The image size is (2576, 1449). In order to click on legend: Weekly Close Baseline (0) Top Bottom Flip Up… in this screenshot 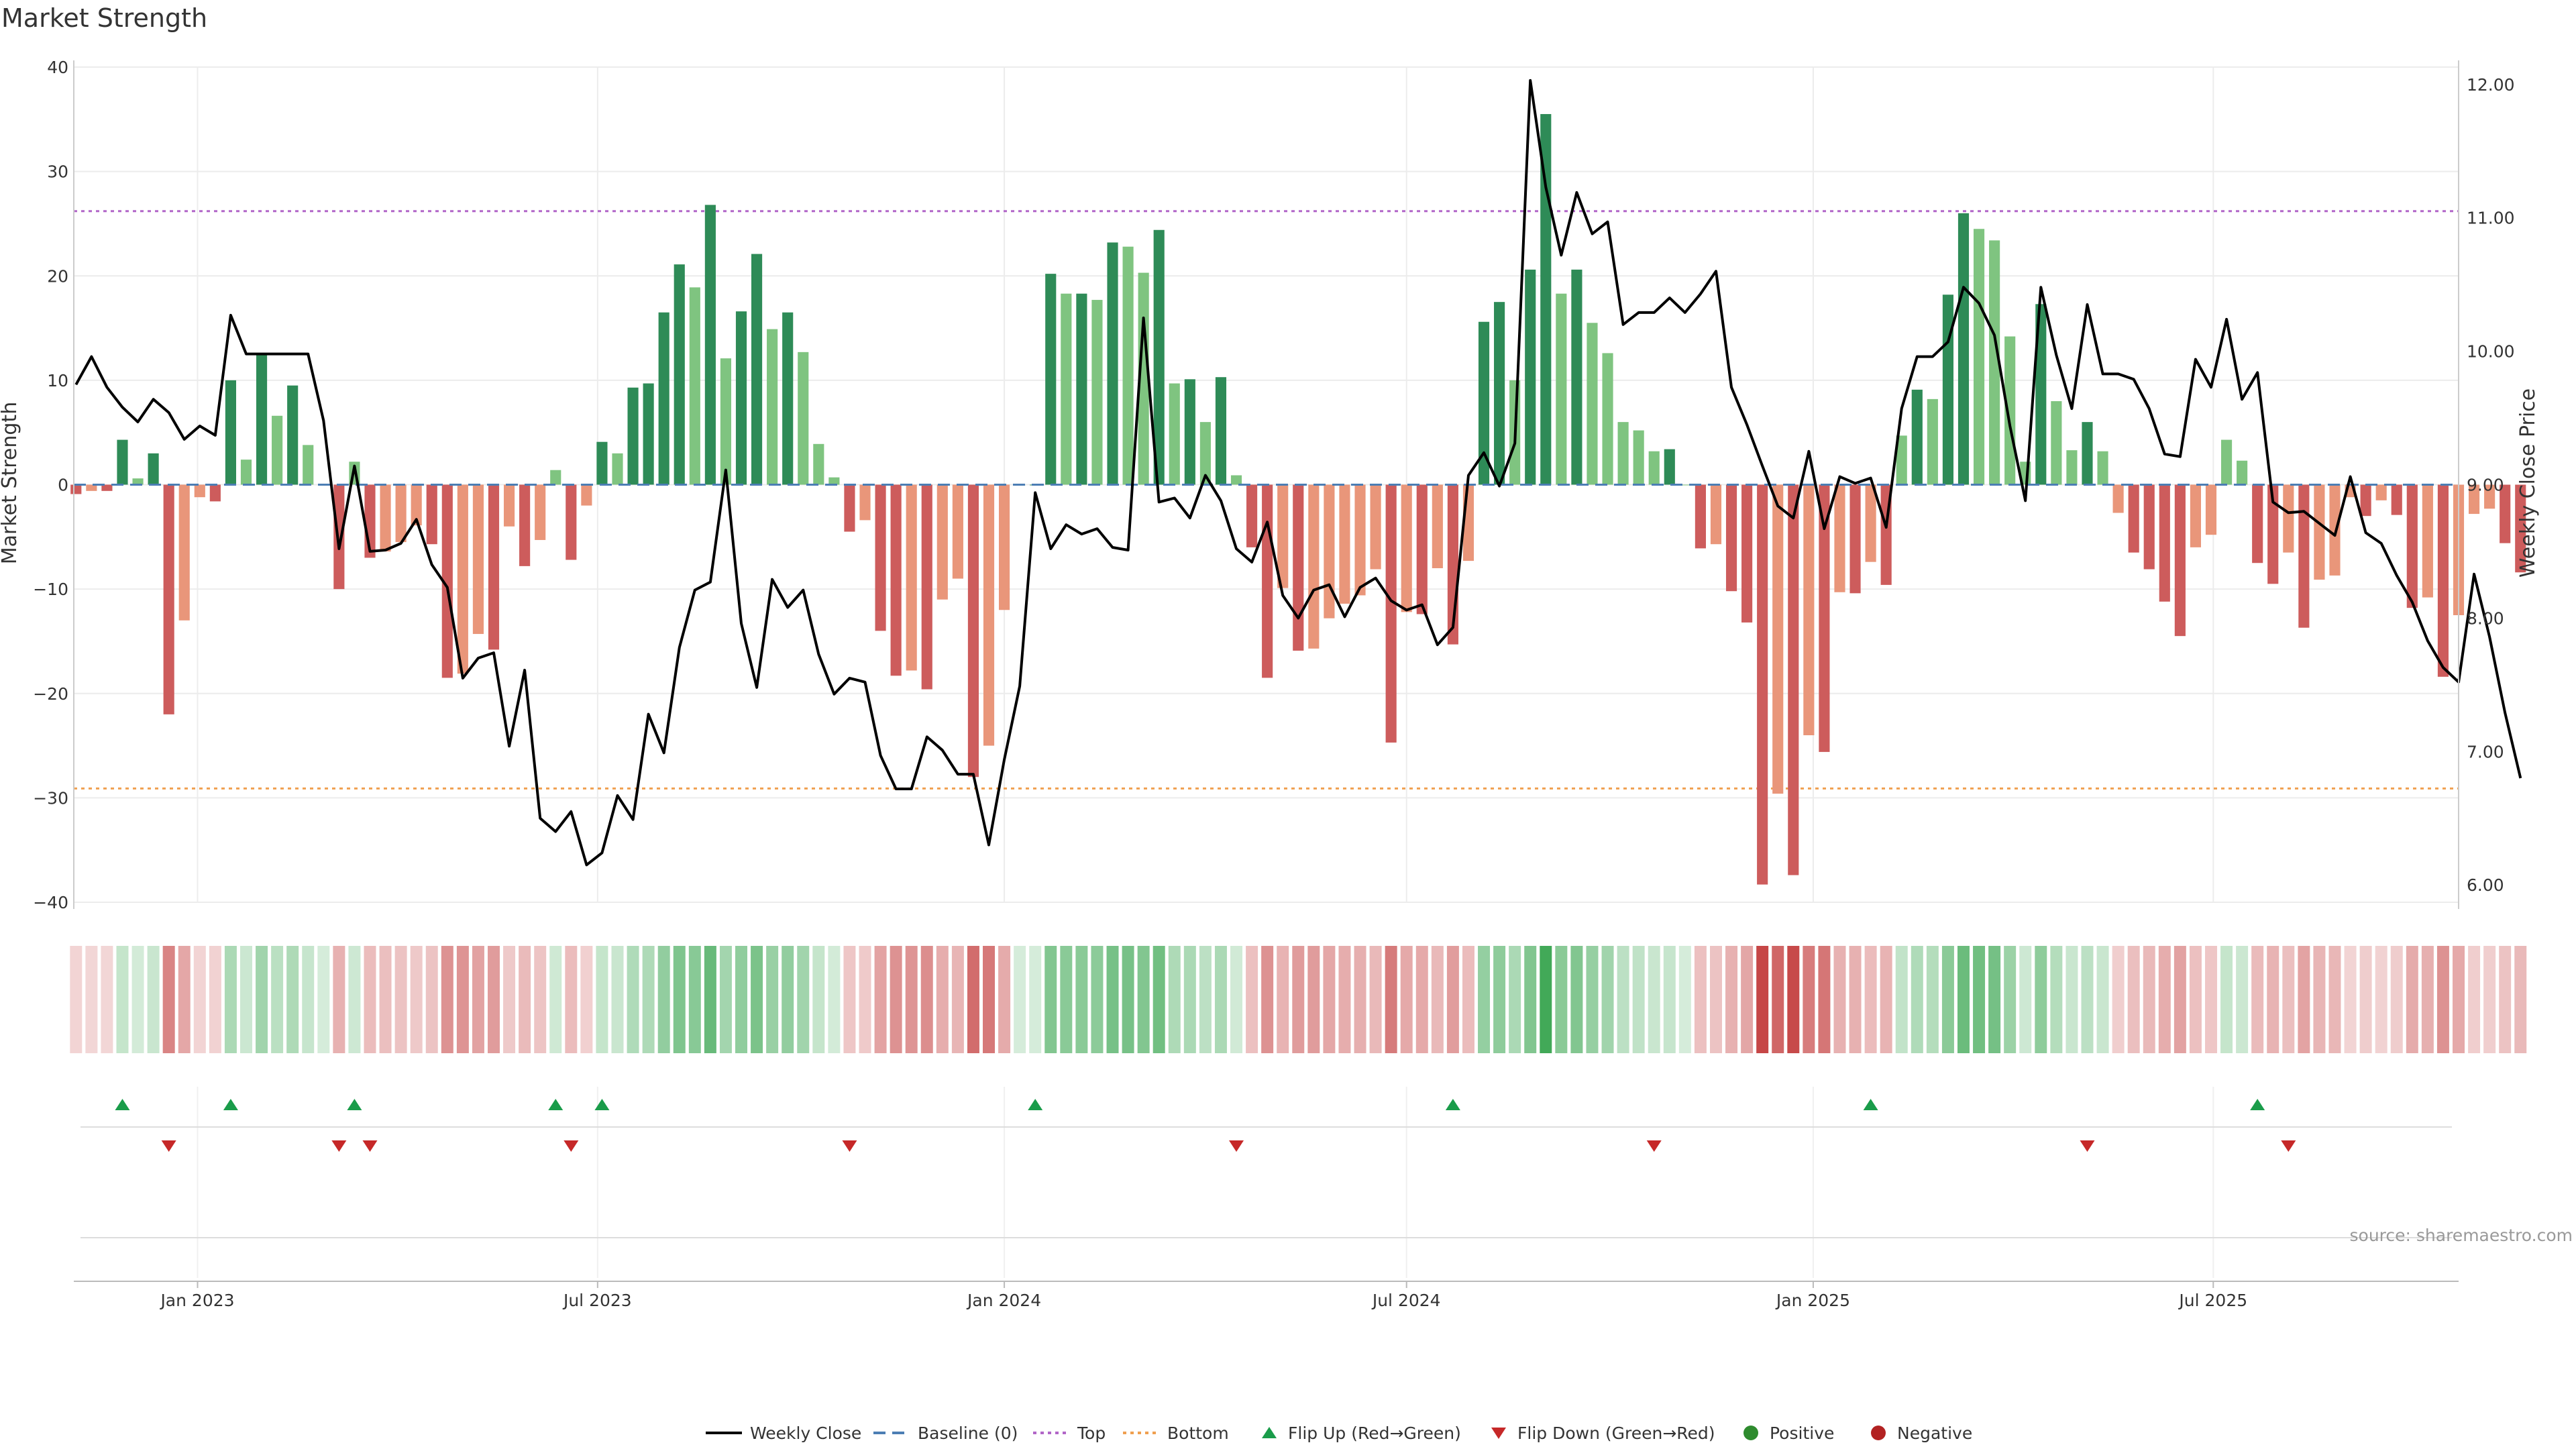, I will do `click(1339, 1433)`.